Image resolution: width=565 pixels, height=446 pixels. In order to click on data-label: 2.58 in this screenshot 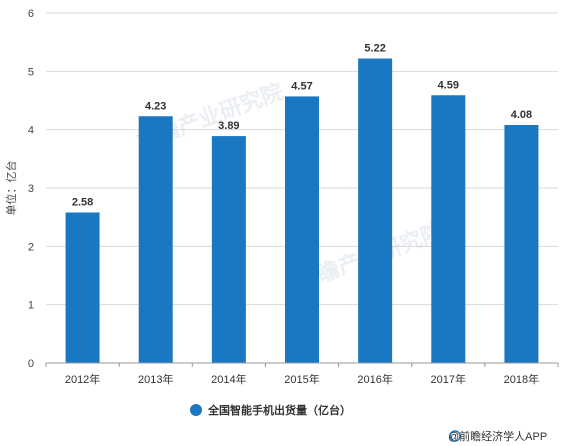, I will do `click(82, 203)`.